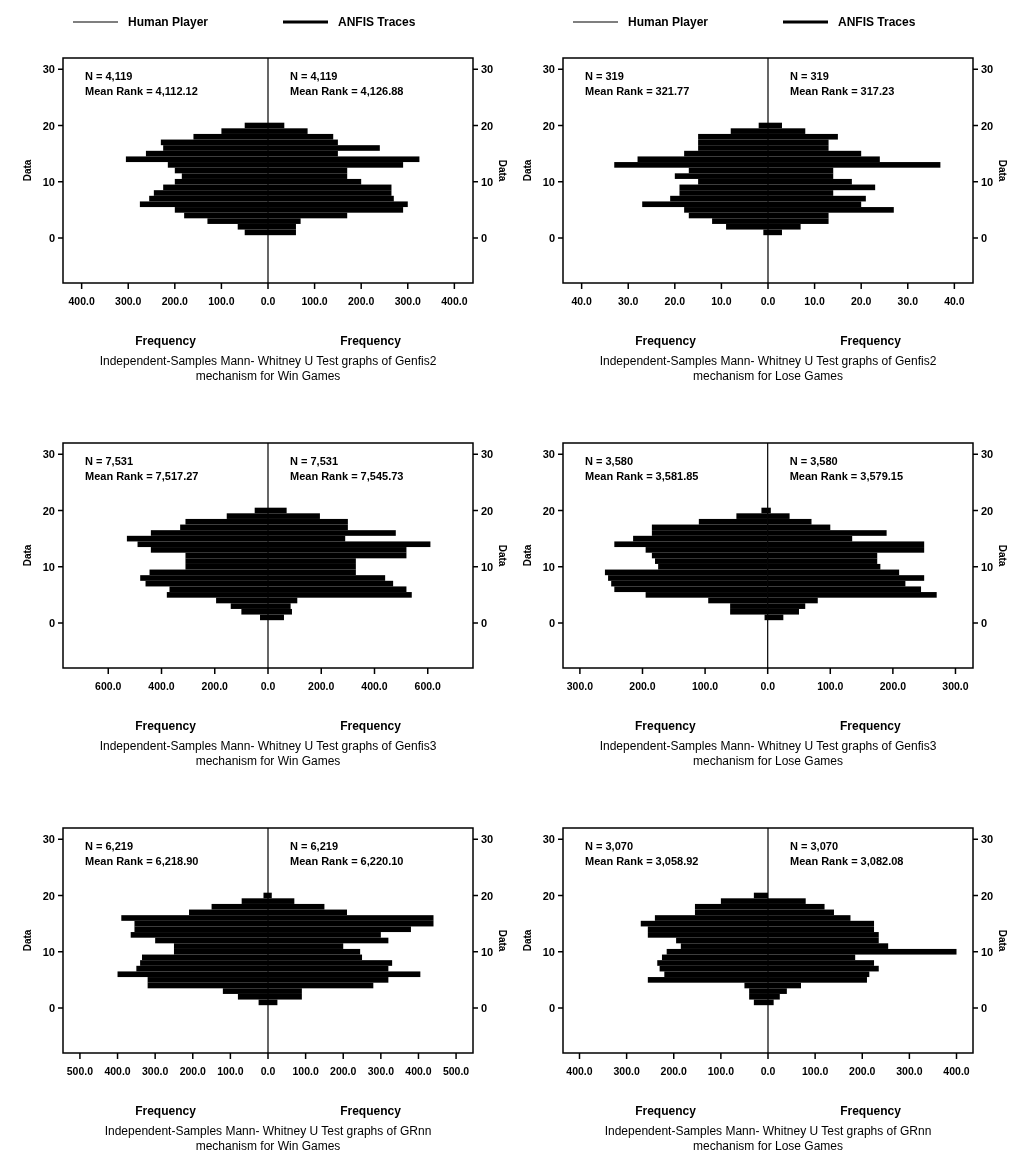 The width and height of the screenshot is (1026, 1170). Describe the element at coordinates (142, 476) in the screenshot. I see `annotation: Mean Rank = 7,517.27` at that location.